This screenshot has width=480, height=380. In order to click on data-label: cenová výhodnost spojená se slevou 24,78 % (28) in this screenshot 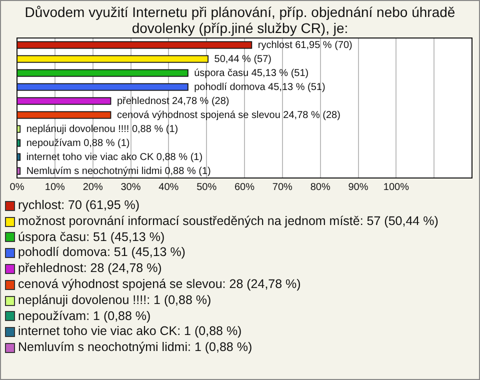, I will do `click(228, 115)`.